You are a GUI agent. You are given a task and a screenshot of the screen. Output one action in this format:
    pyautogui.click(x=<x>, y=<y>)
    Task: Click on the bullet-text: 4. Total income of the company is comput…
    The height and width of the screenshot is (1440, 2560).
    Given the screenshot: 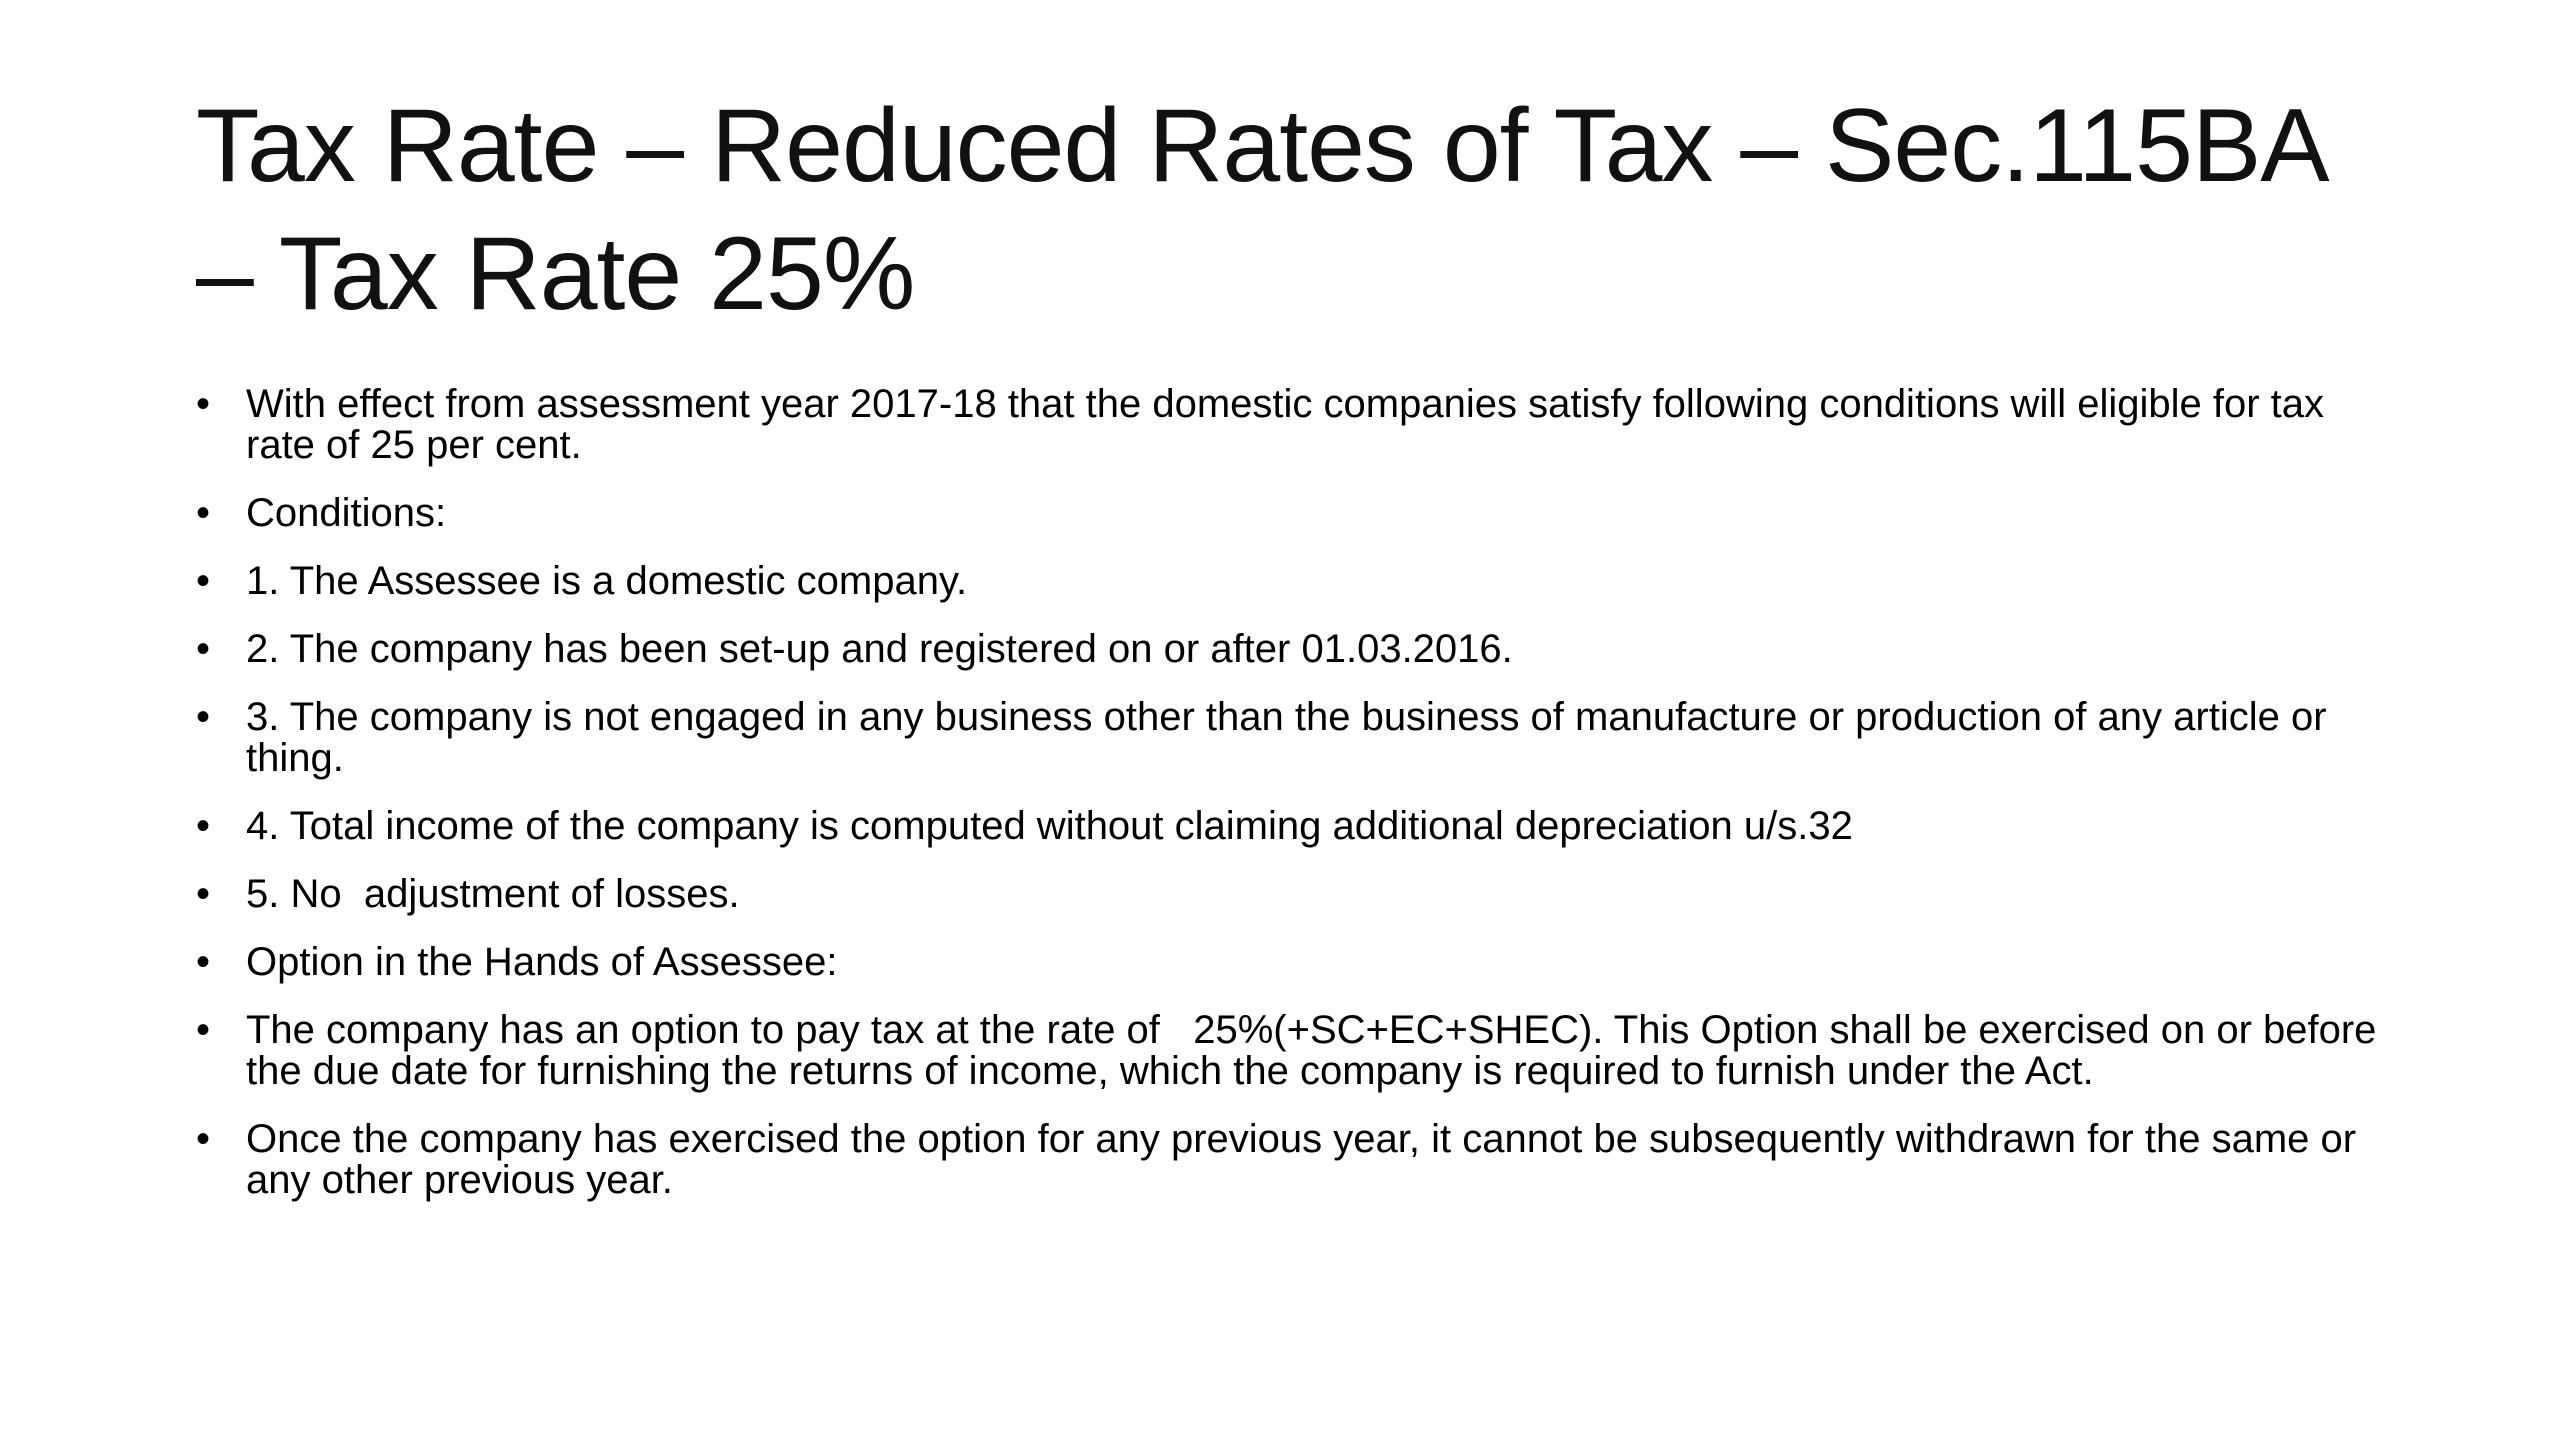 What is the action you would take?
    pyautogui.click(x=1049, y=826)
    